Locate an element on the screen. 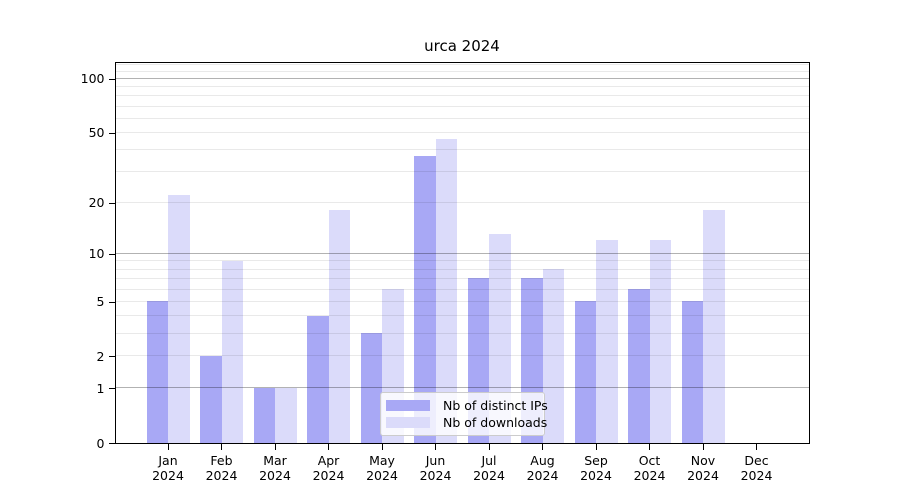  legend-label-distinct-ips: Nb of distinct IPs is located at coordinates (495, 405).